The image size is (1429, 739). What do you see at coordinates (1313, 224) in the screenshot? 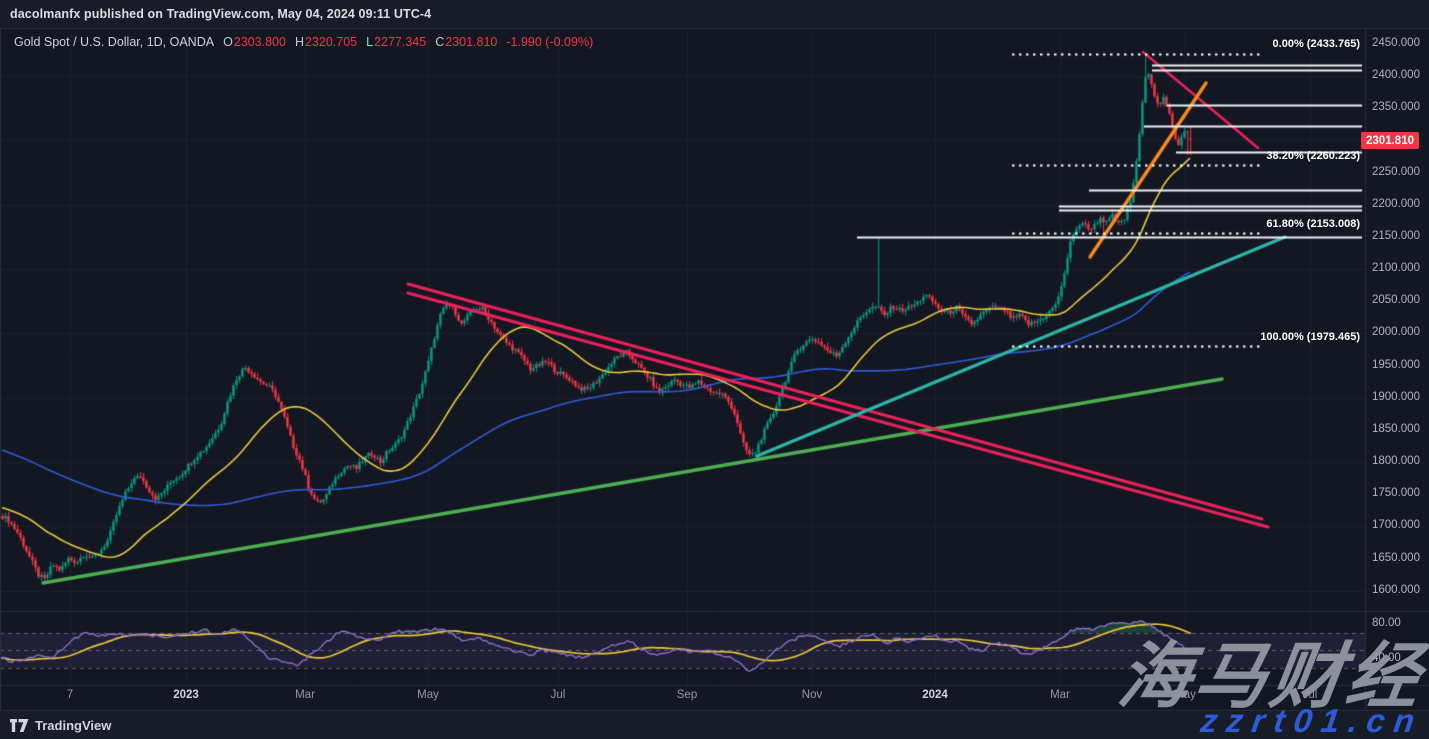
I see `fib-label: 61.80% (2153.008)` at bounding box center [1313, 224].